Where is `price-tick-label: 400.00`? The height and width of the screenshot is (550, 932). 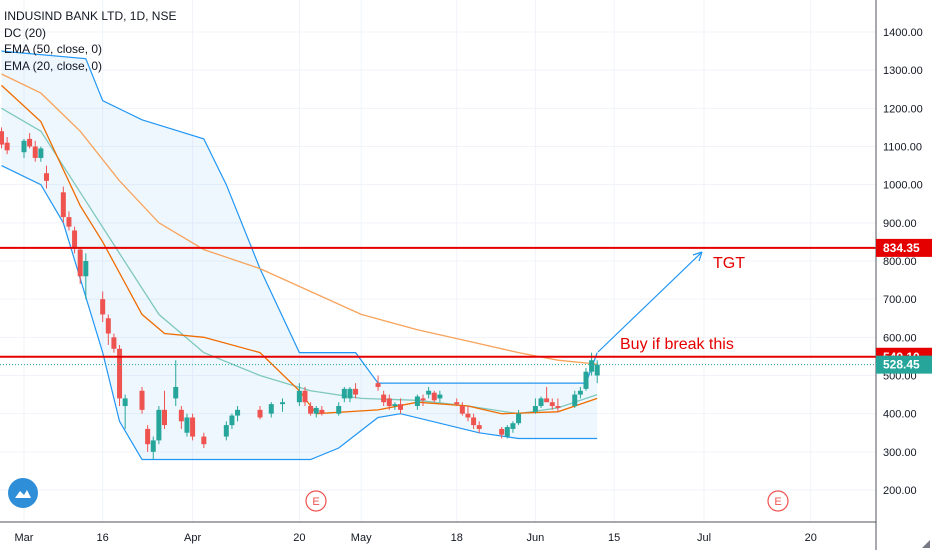
price-tick-label: 400.00 is located at coordinates (900, 415).